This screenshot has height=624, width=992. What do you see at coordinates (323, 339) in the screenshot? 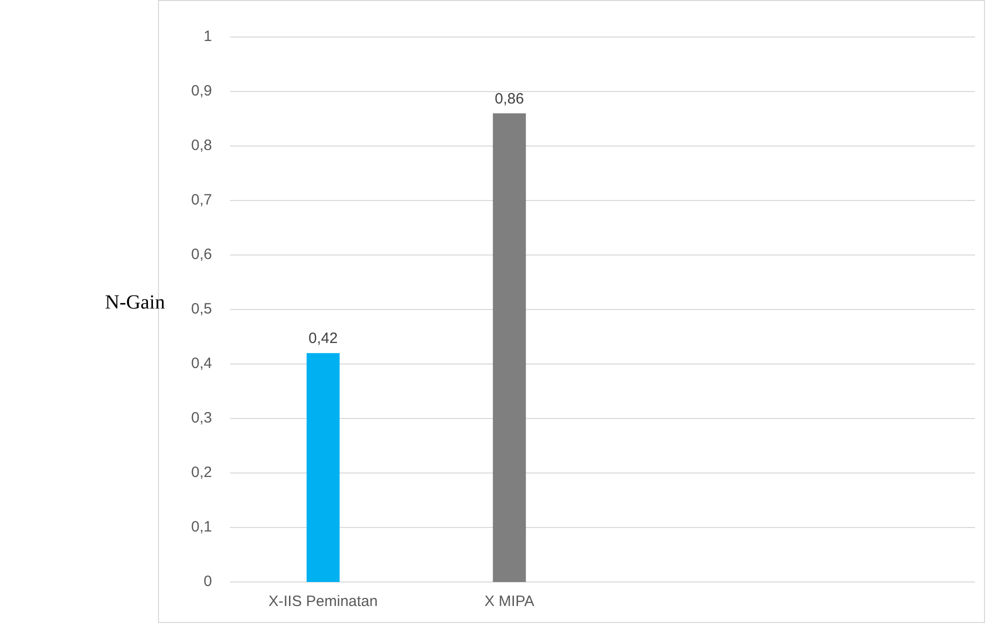
I see `data-label: 0,42` at bounding box center [323, 339].